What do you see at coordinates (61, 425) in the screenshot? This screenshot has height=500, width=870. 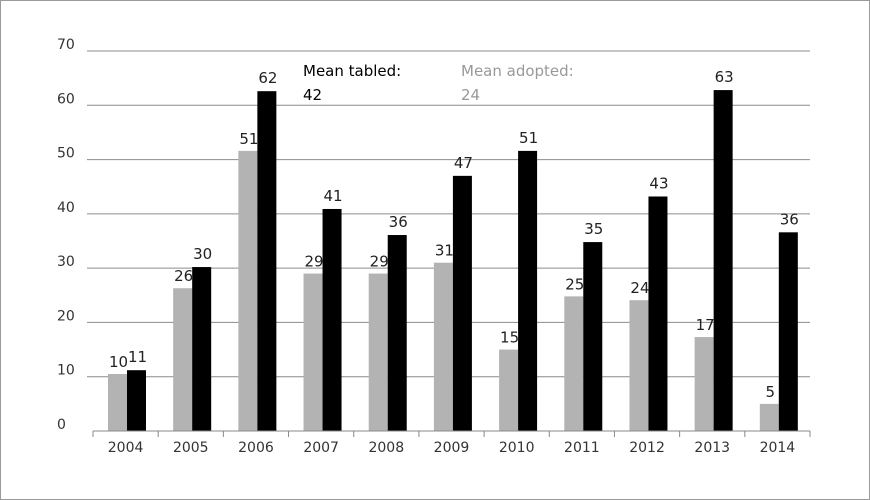 I see `y-tick-label: 0` at bounding box center [61, 425].